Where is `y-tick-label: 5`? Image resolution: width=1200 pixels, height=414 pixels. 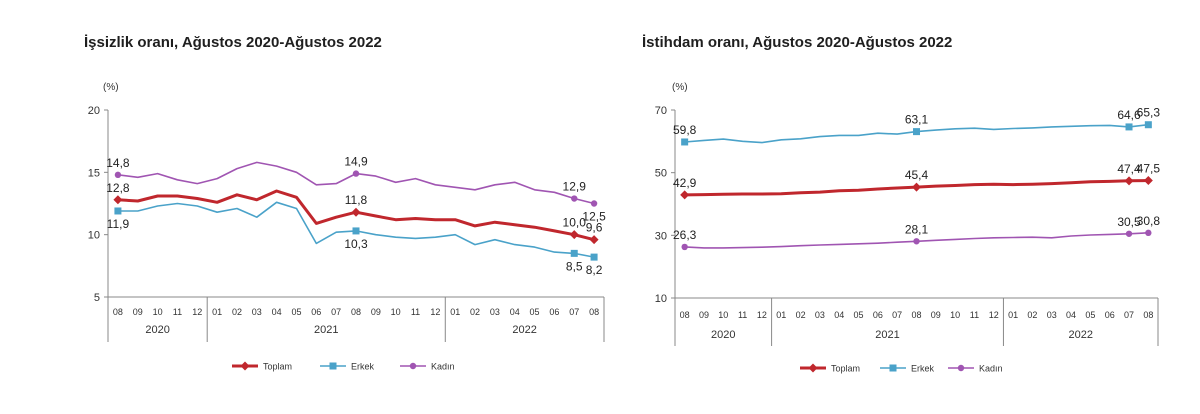
y-tick-label: 5 is located at coordinates (97, 298).